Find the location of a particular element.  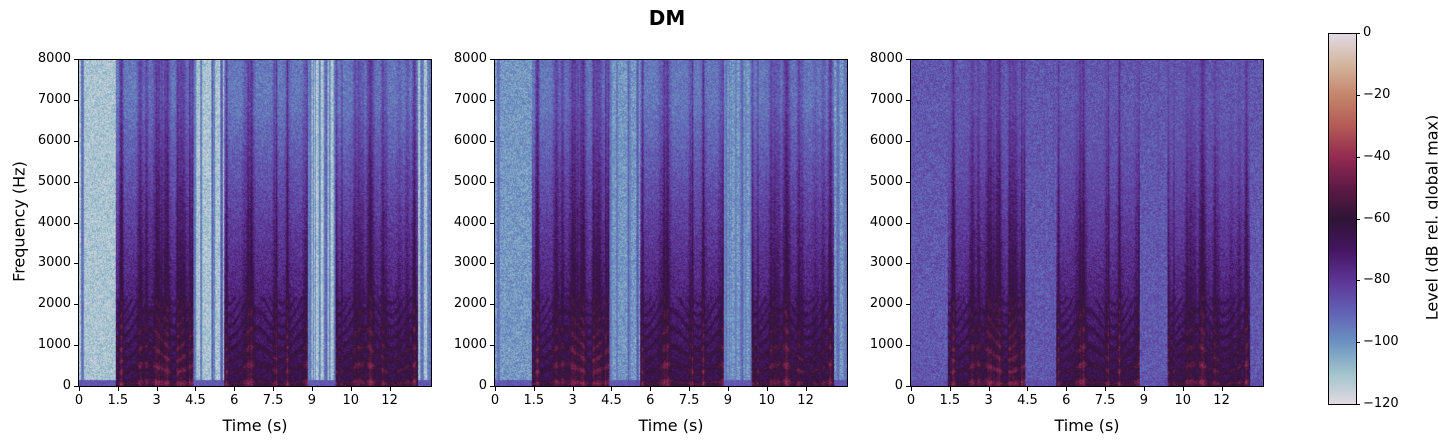

y-axis-label: Frequency (Hz) is located at coordinates (19, 221).